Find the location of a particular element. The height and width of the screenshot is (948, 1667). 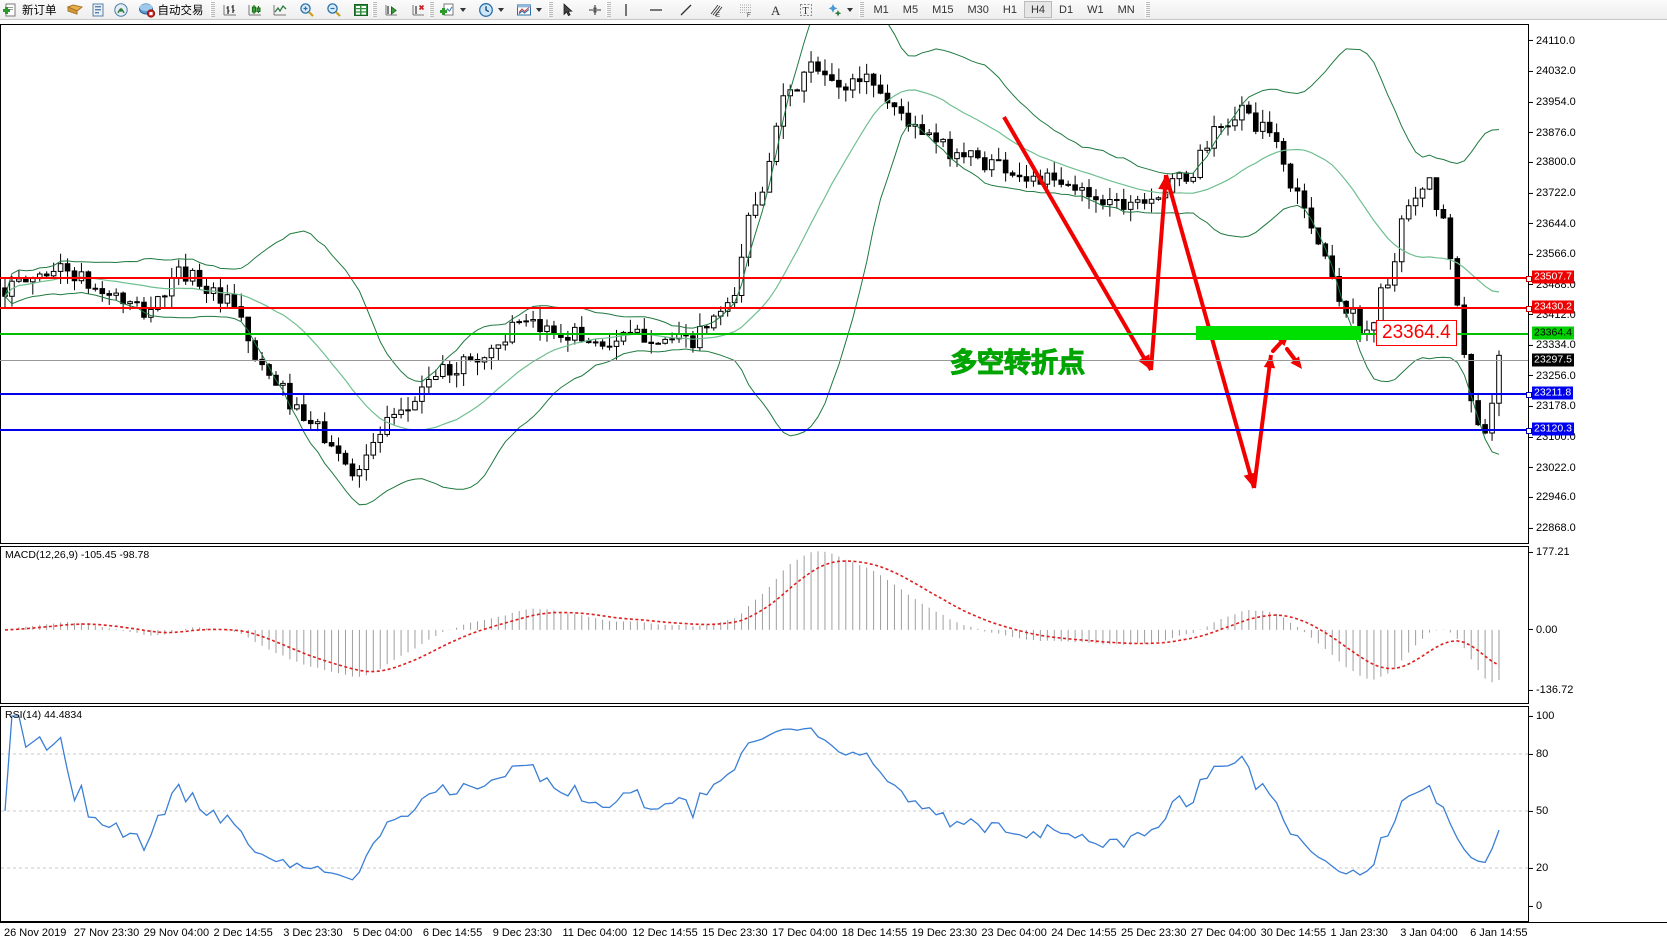

shapes-icon is located at coordinates (835, 10).